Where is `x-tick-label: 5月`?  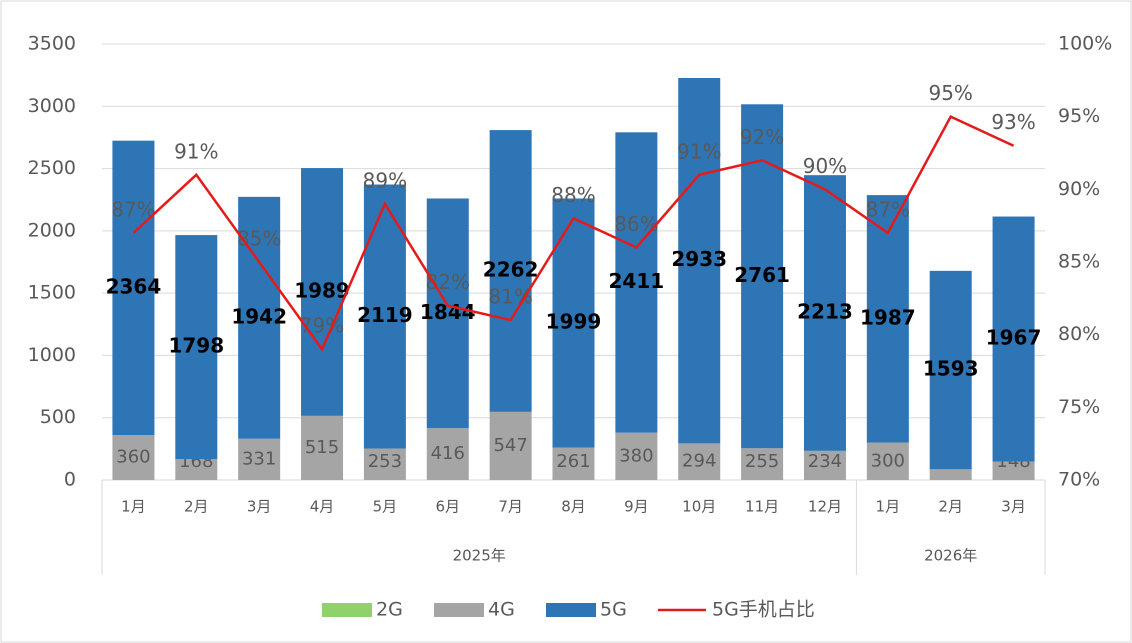 x-tick-label: 5月 is located at coordinates (385, 507).